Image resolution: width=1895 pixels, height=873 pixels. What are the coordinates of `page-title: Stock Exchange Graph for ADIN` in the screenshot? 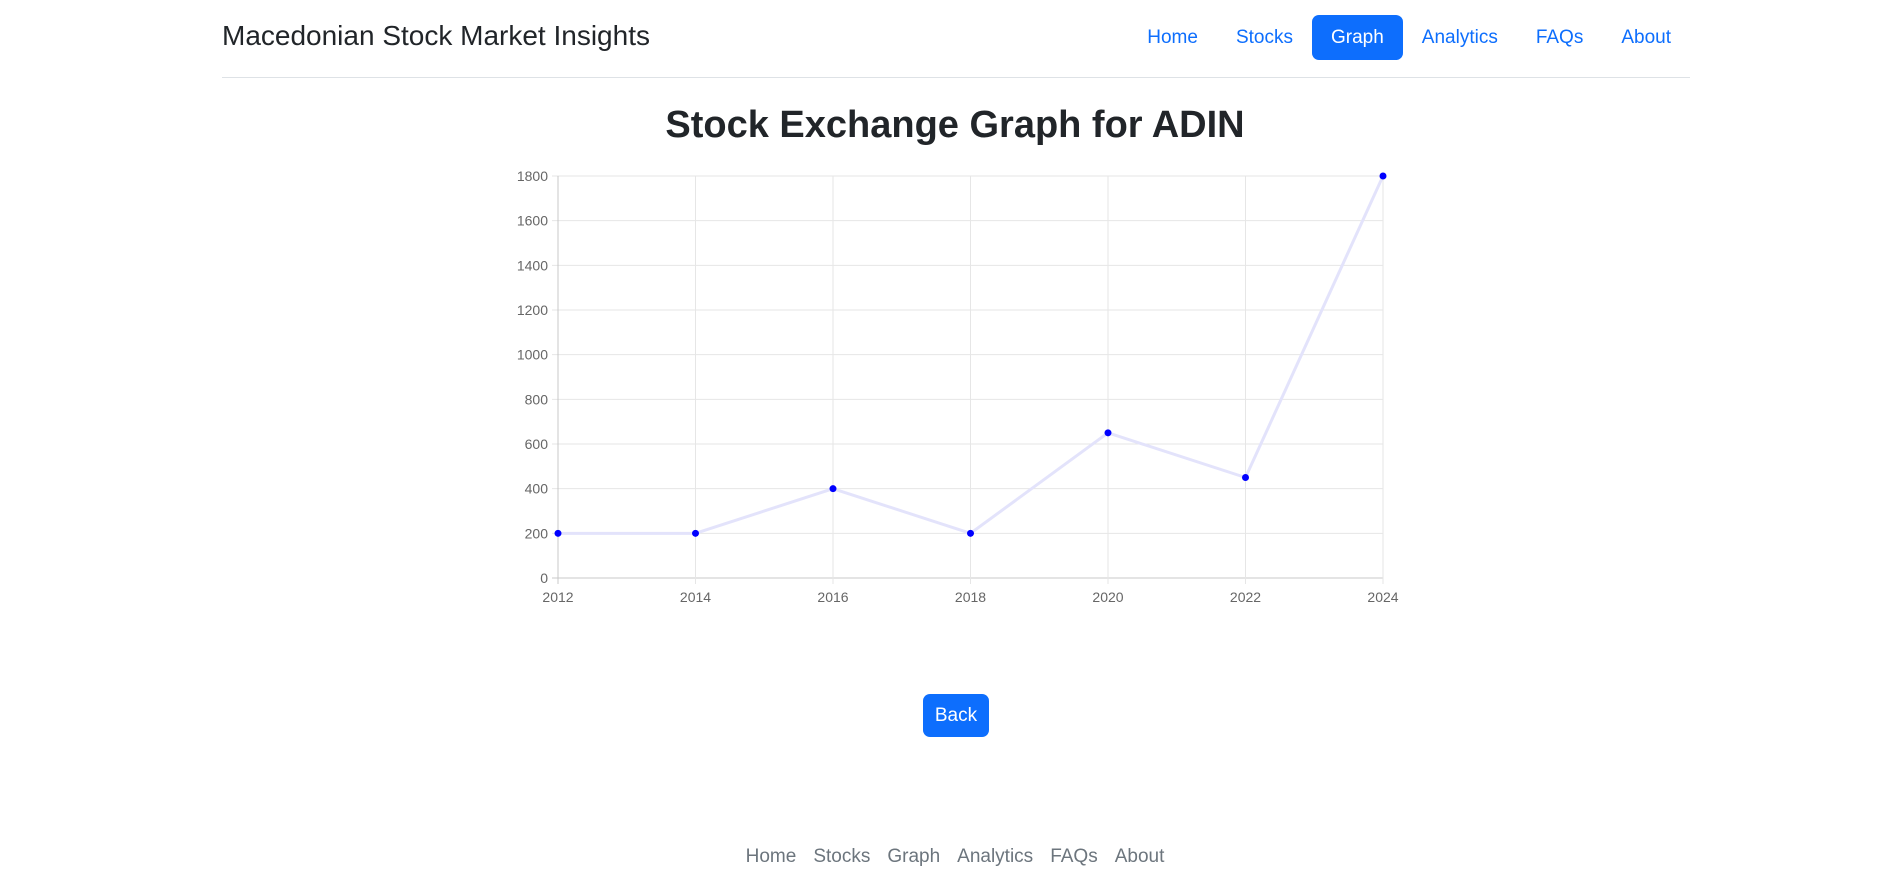 It's located at (955, 125).